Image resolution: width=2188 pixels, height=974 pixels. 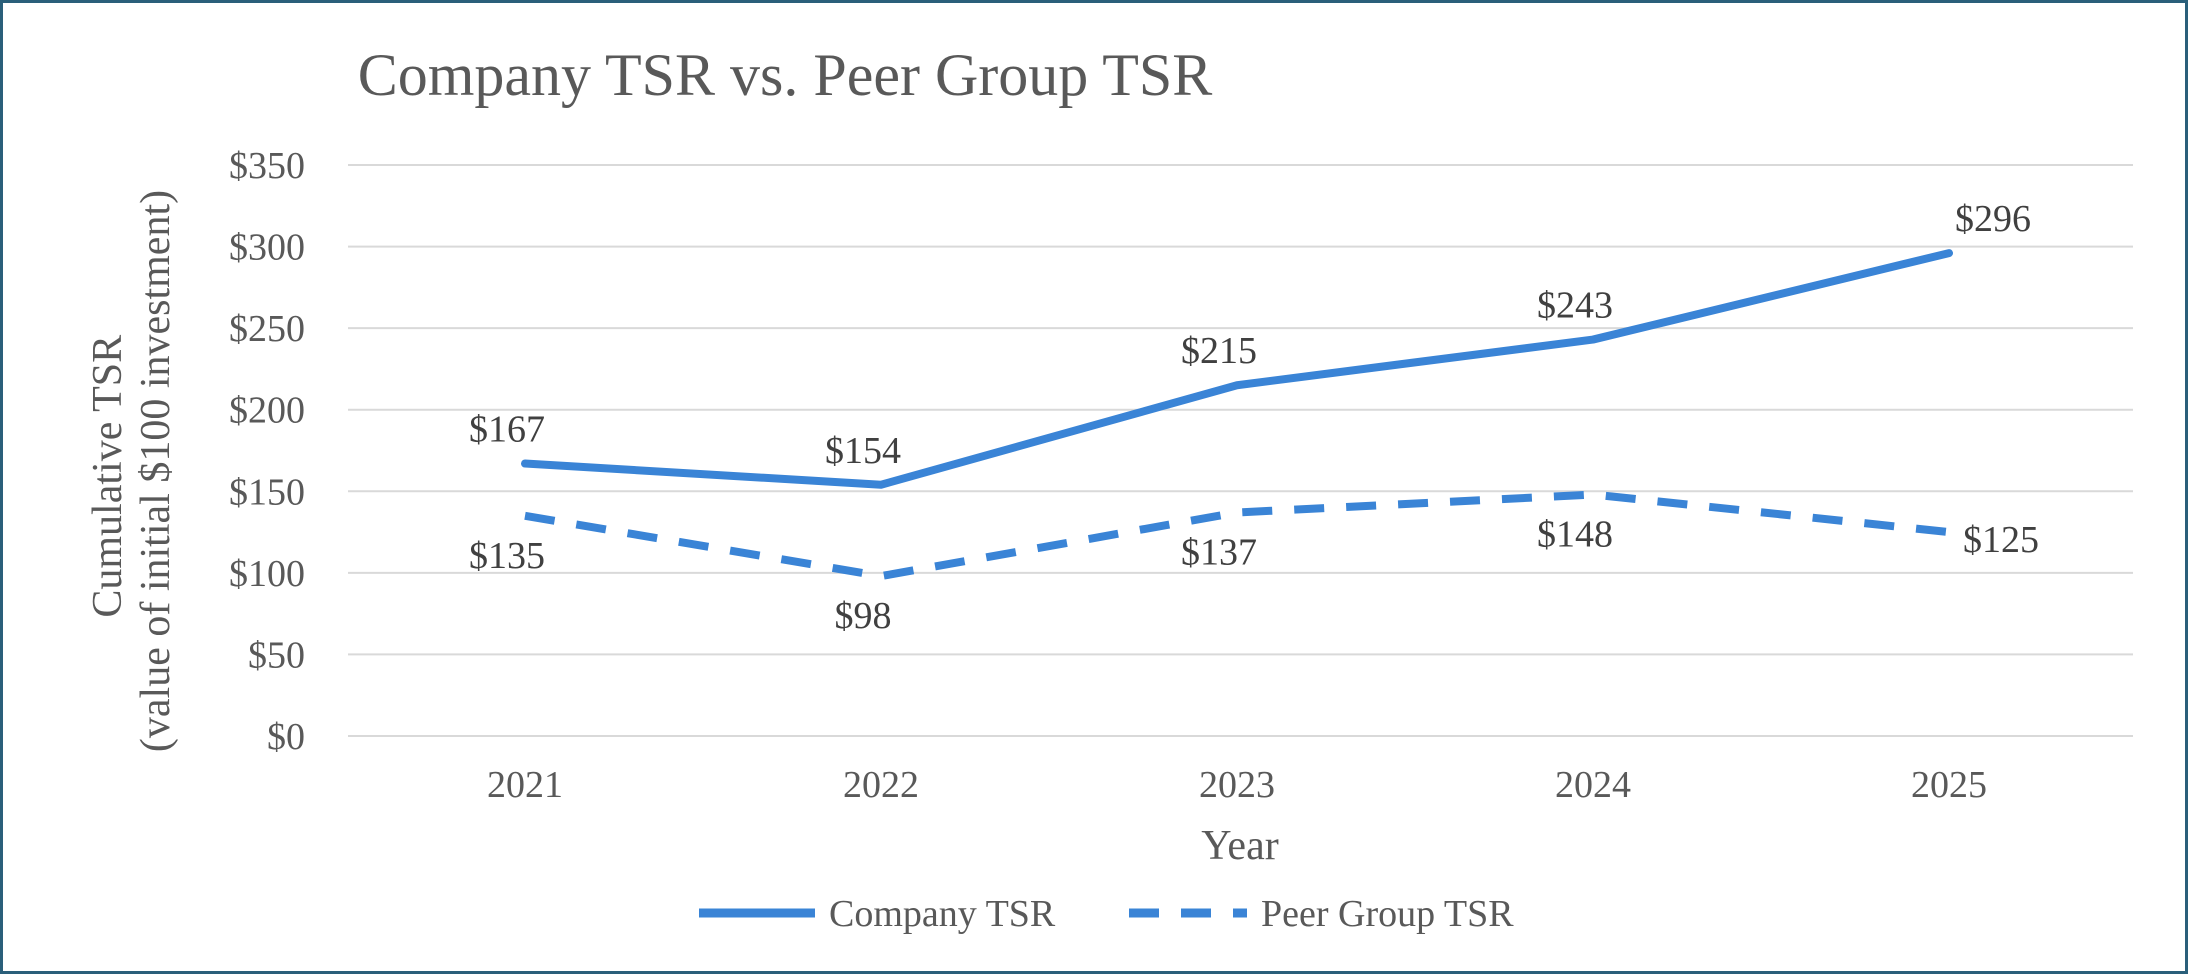 I want to click on y-tick-label: $100, so click(x=267, y=574).